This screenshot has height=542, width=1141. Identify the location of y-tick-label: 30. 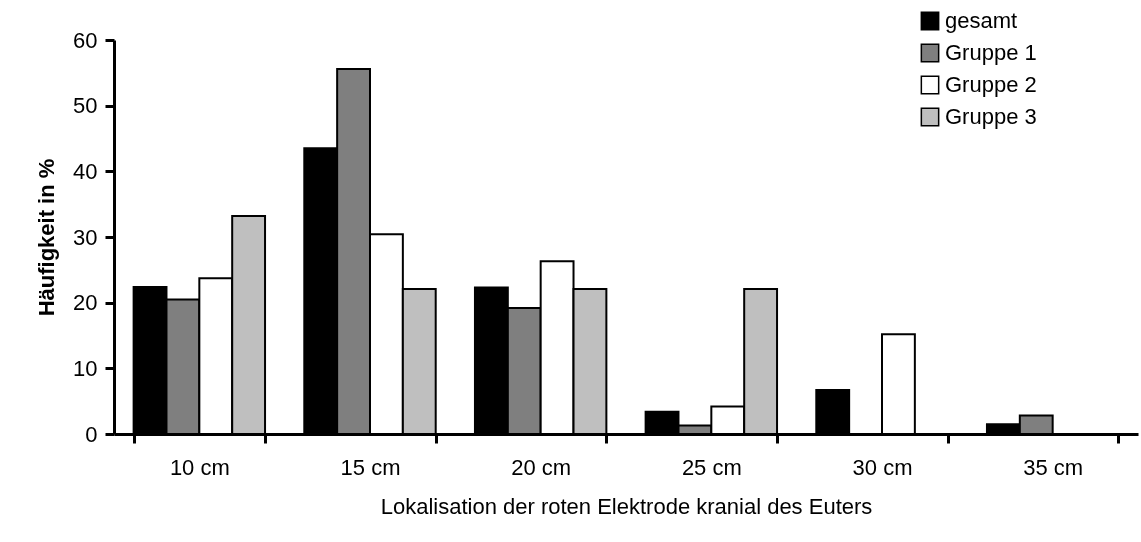
(85, 237).